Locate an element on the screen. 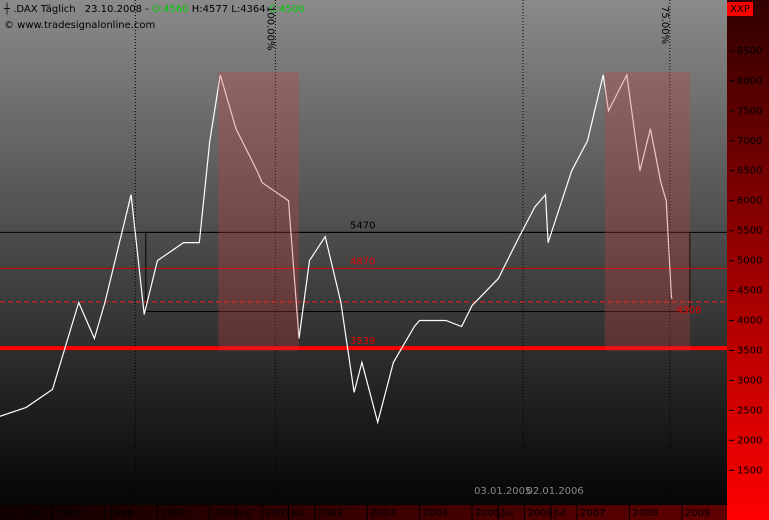 The height and width of the screenshot is (520, 769). y-tick-label: 6500 is located at coordinates (749, 171).